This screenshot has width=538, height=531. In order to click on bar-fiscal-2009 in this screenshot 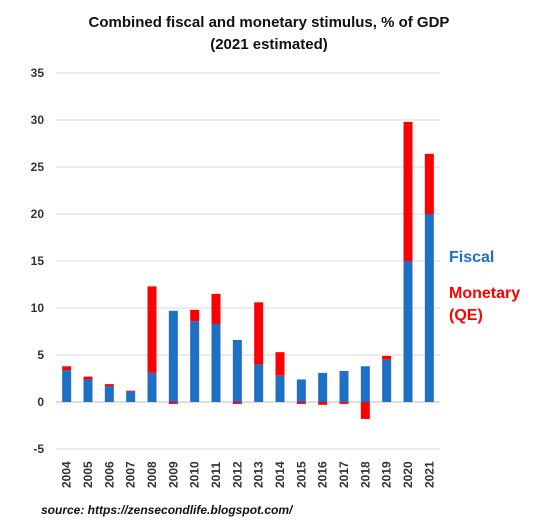, I will do `click(173, 356)`.